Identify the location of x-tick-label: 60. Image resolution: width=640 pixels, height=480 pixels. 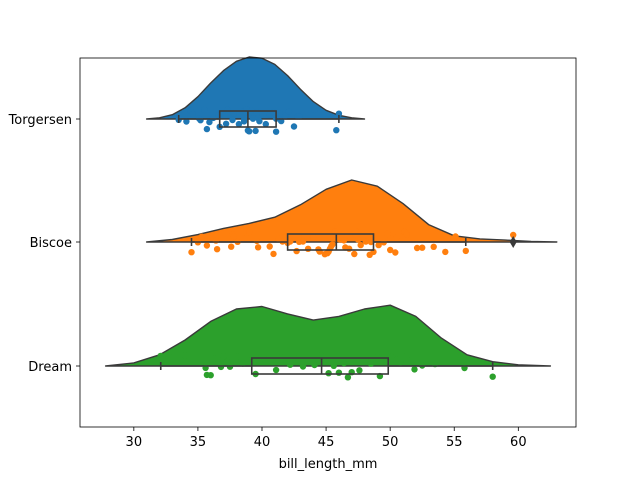
(518, 442).